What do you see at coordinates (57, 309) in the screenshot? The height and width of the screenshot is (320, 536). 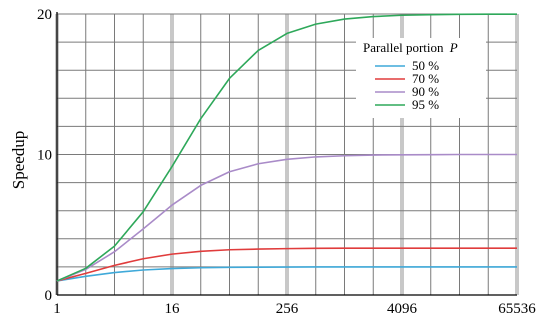 I see `x-tick-label: 1` at bounding box center [57, 309].